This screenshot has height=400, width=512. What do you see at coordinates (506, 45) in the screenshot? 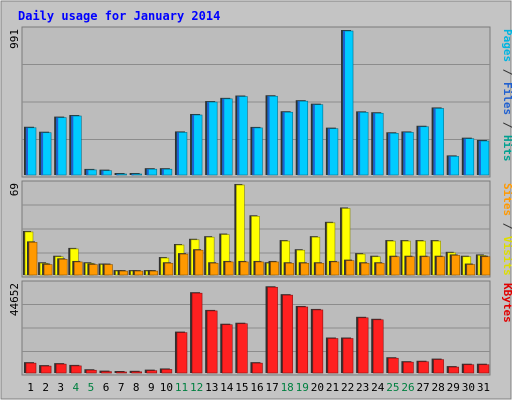
I see `legend-part: Pages` at bounding box center [506, 45].